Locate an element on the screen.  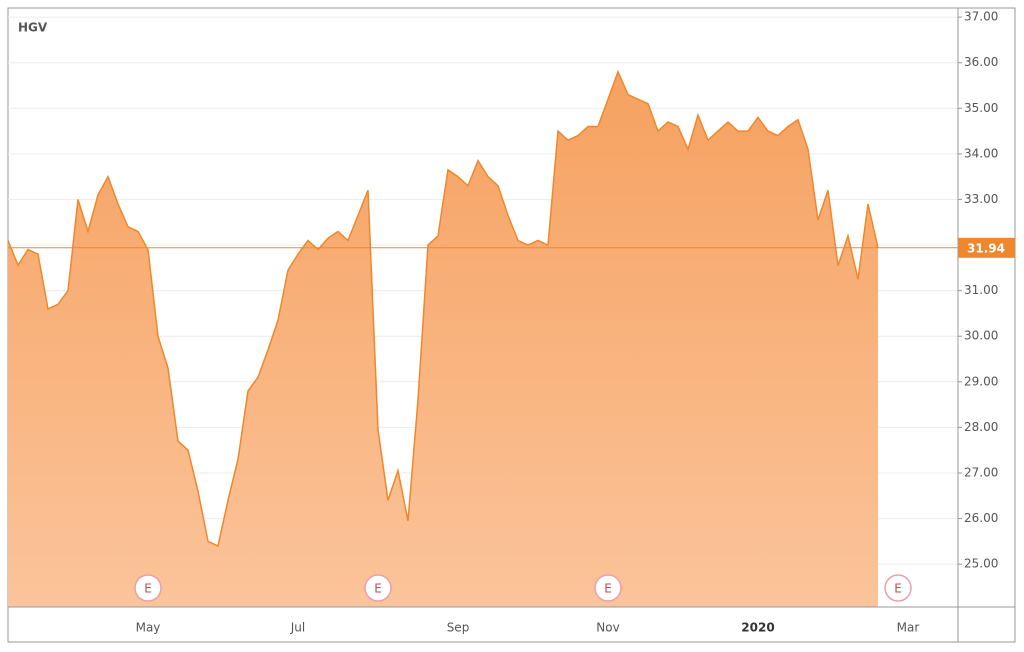
chart-title: HGV is located at coordinates (33, 28).